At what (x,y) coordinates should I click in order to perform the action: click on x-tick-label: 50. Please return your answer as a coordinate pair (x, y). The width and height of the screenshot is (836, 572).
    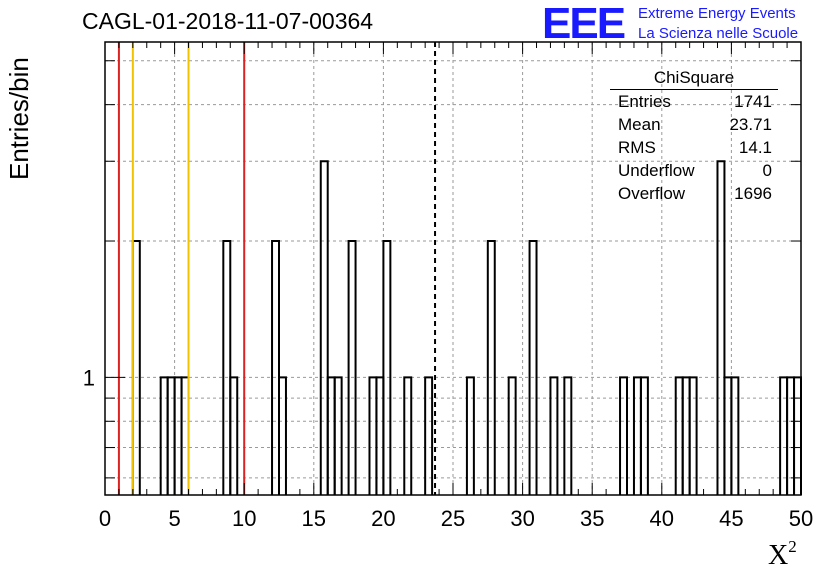
    Looking at the image, I should click on (801, 518).